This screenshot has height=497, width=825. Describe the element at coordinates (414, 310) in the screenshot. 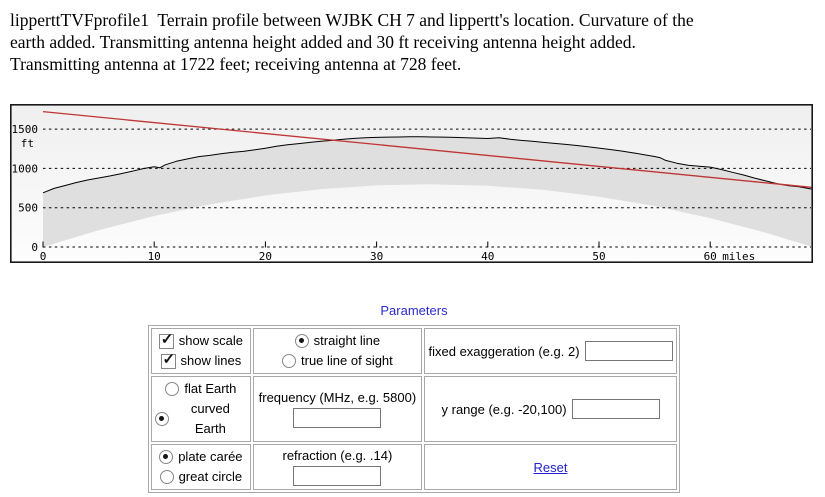

I see `parameters-title: Parameters` at that location.